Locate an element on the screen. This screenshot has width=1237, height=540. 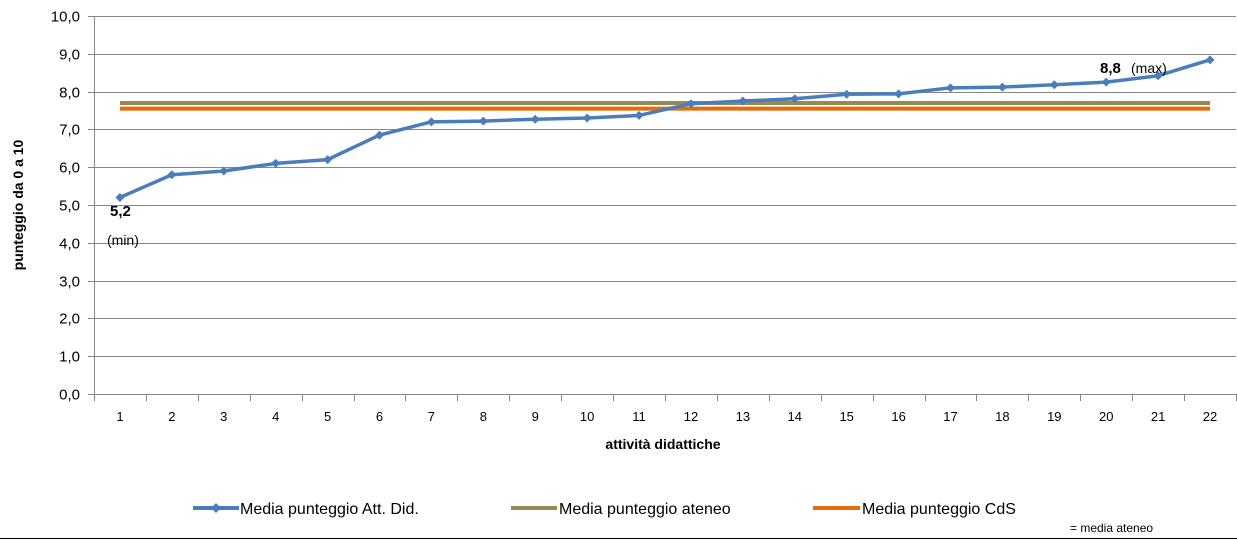
x-tick-label: 6 is located at coordinates (379, 416).